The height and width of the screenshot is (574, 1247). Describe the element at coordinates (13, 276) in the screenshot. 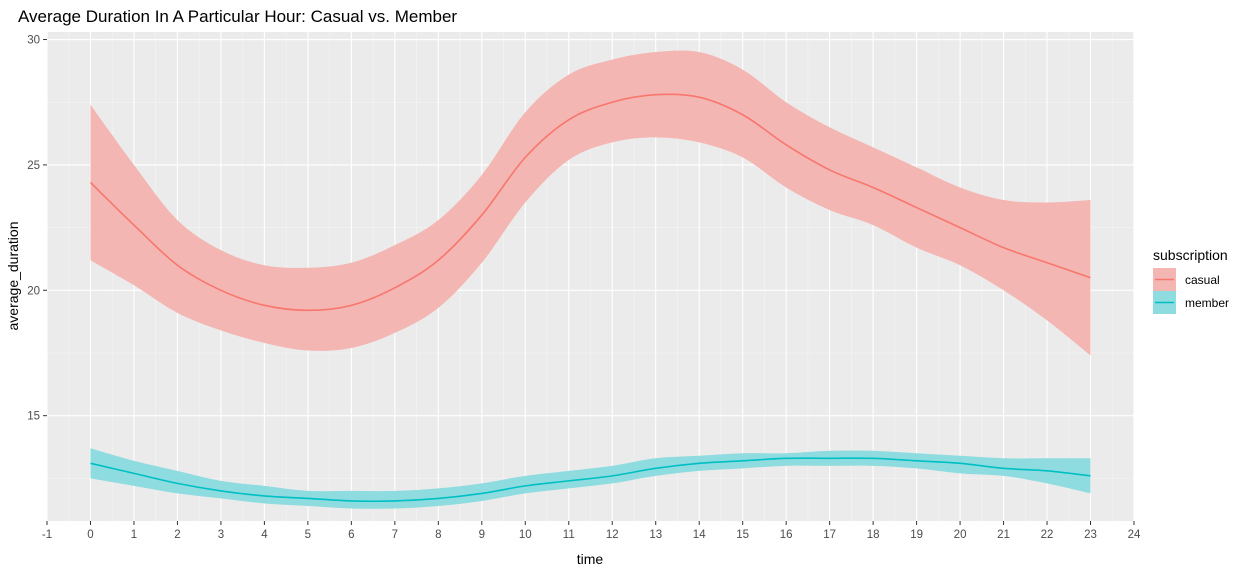

I see `y-axis-title: average_duration` at that location.